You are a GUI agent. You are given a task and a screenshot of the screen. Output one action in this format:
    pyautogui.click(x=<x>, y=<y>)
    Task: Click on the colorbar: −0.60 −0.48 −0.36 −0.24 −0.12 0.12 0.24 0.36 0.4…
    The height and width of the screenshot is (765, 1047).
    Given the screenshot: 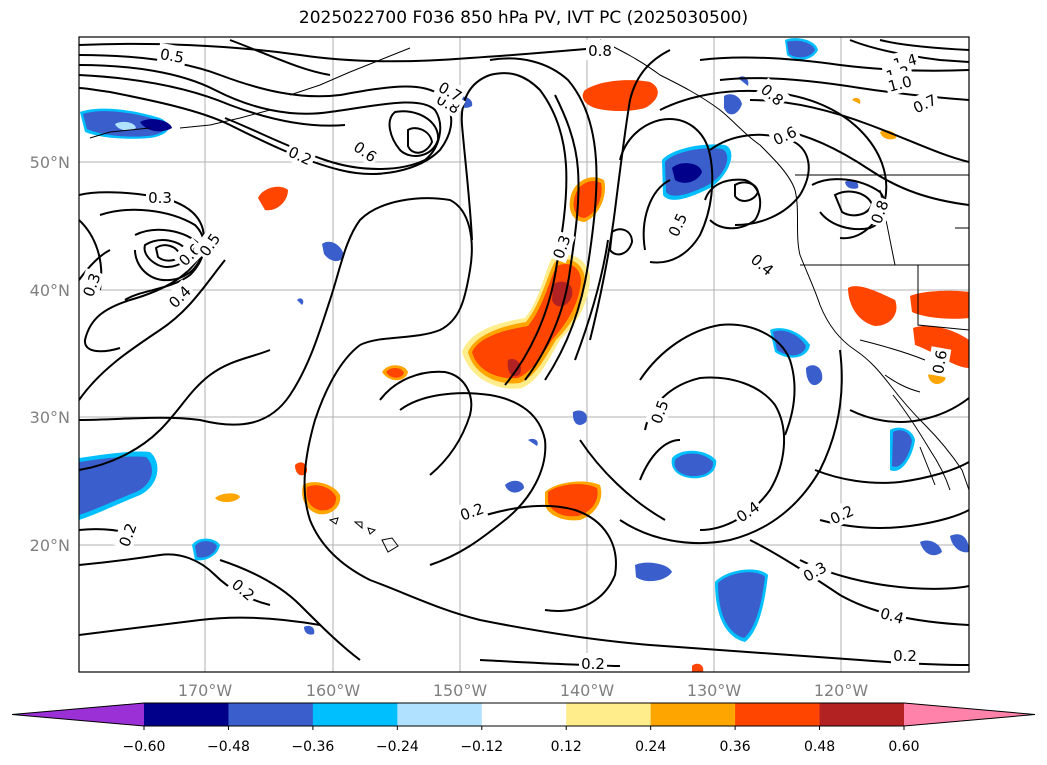 What is the action you would take?
    pyautogui.click(x=523, y=728)
    